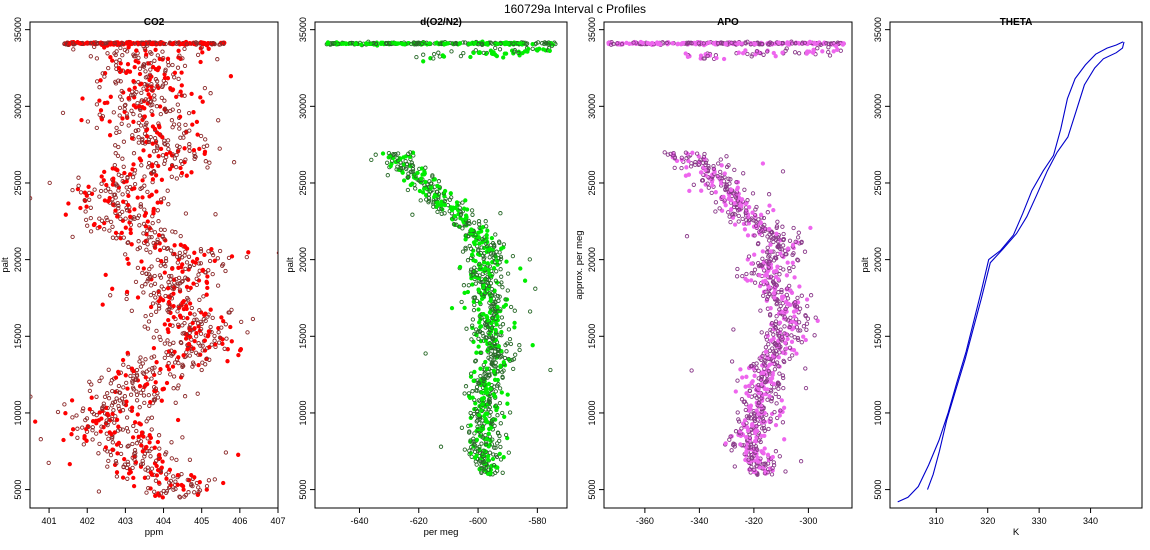 This screenshot has height=550, width=1150. I want to click on y-tick-label: 25000, so click(592, 182).